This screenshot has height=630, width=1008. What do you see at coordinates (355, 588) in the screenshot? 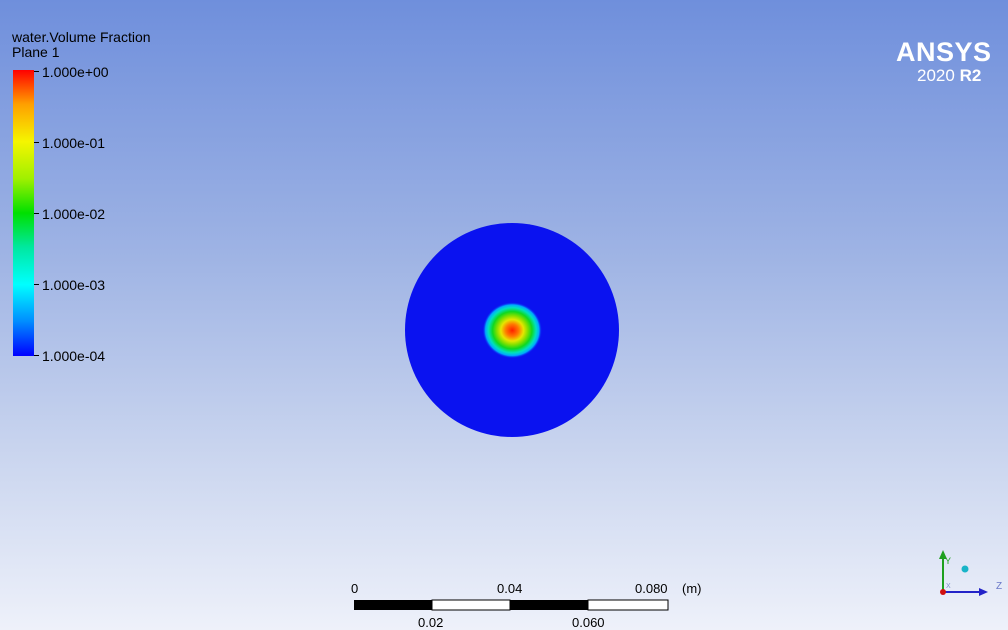
I see `scale-label: 0` at bounding box center [355, 588].